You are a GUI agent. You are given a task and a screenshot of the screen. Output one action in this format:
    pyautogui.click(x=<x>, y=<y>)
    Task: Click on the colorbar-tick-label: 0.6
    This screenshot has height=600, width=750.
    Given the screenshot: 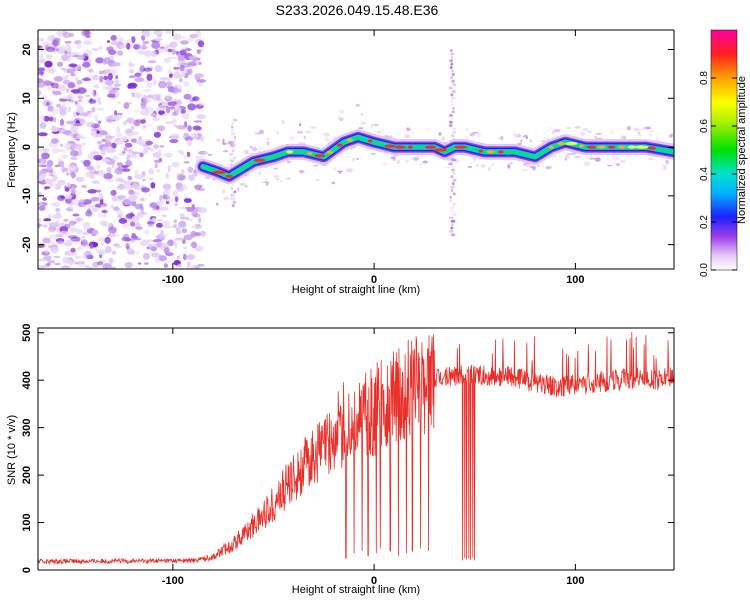 What is the action you would take?
    pyautogui.click(x=704, y=126)
    